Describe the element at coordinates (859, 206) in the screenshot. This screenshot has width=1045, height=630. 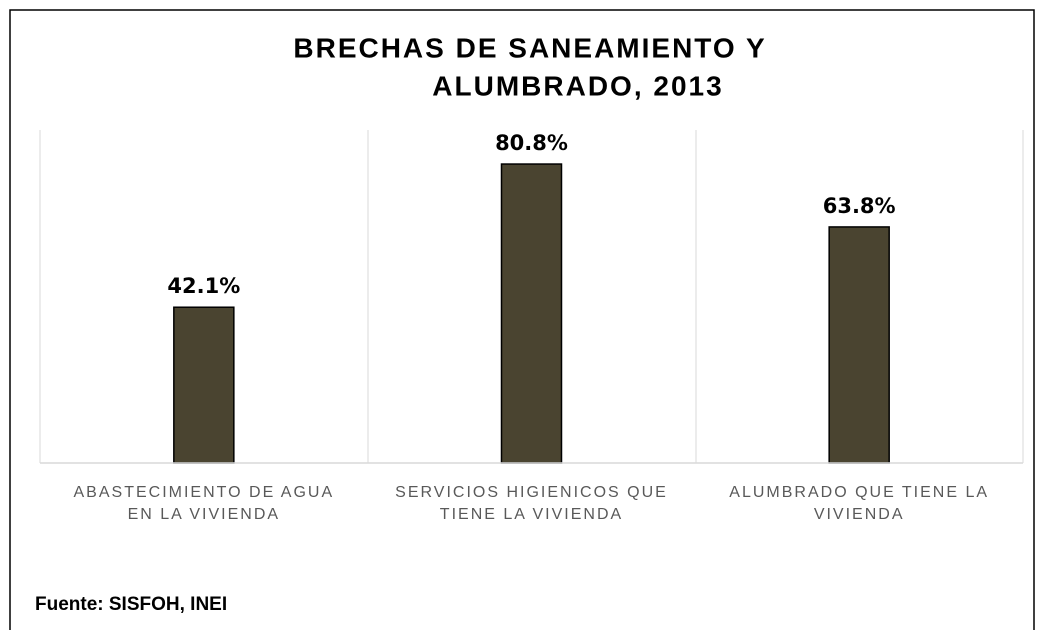
I see `data-label: 63.8%` at that location.